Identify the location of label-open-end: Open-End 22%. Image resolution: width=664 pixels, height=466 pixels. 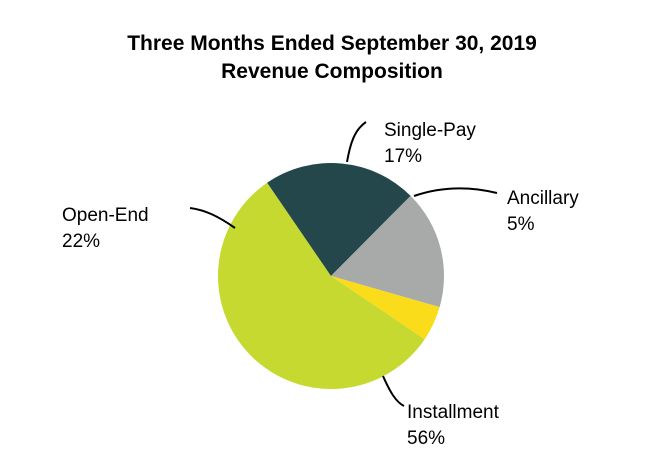
(105, 229).